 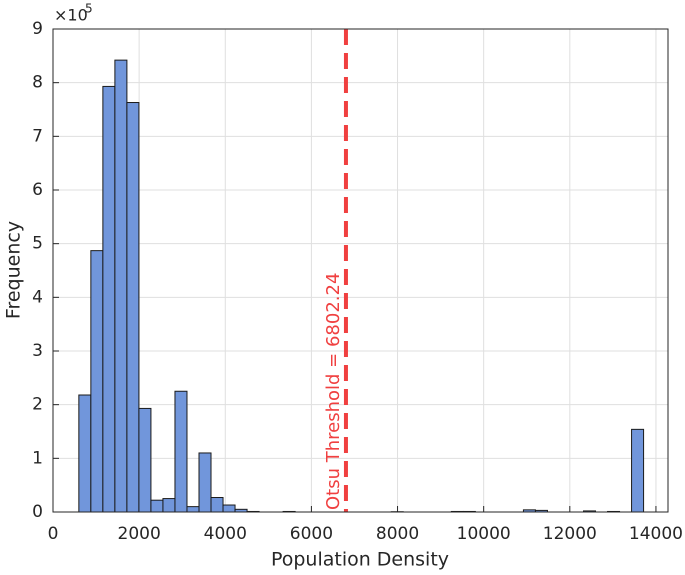 What do you see at coordinates (37, 512) in the screenshot?
I see `y-tick-label: 0` at bounding box center [37, 512].